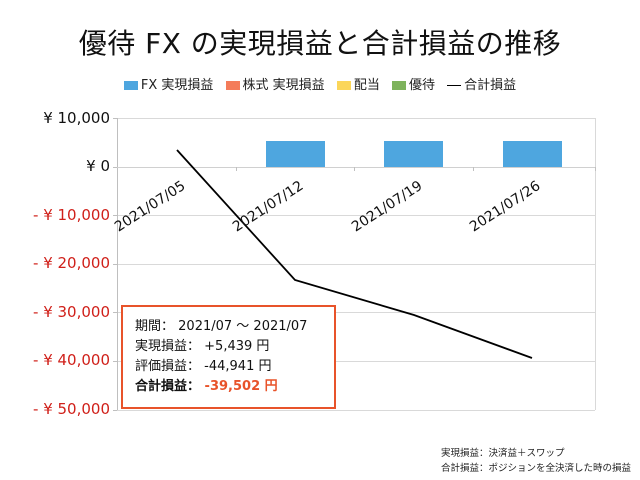 Image resolution: width=640 pixels, height=480 pixels. Describe the element at coordinates (71, 215) in the screenshot. I see `y-tick-label: - ¥ 10,000` at that location.